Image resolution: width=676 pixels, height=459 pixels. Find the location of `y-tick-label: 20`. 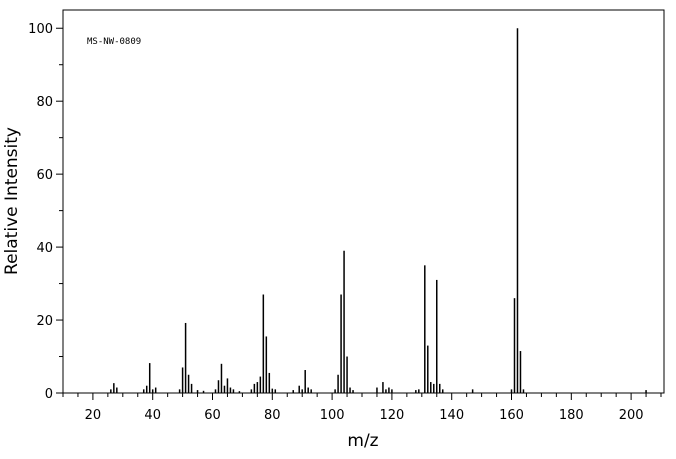

y-tick-label: 20 is located at coordinates (44, 321).